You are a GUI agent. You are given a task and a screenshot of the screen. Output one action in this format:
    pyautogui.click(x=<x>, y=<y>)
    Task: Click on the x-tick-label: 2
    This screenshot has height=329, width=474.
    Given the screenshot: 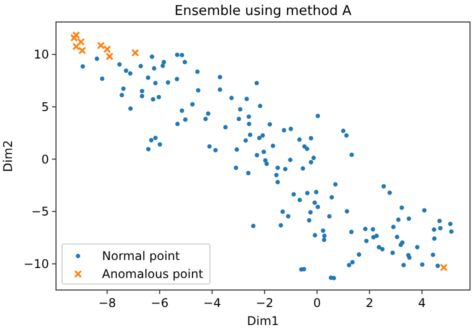 What is the action you would take?
    pyautogui.click(x=370, y=303)
    